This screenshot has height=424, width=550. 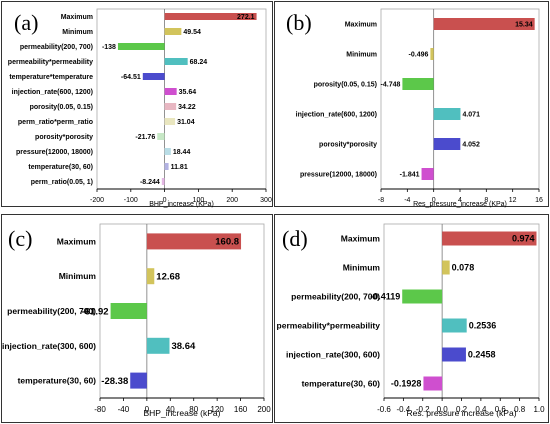 What do you see at coordinates (100, 409) in the screenshot?
I see `x-tick-label: -80` at bounding box center [100, 409].